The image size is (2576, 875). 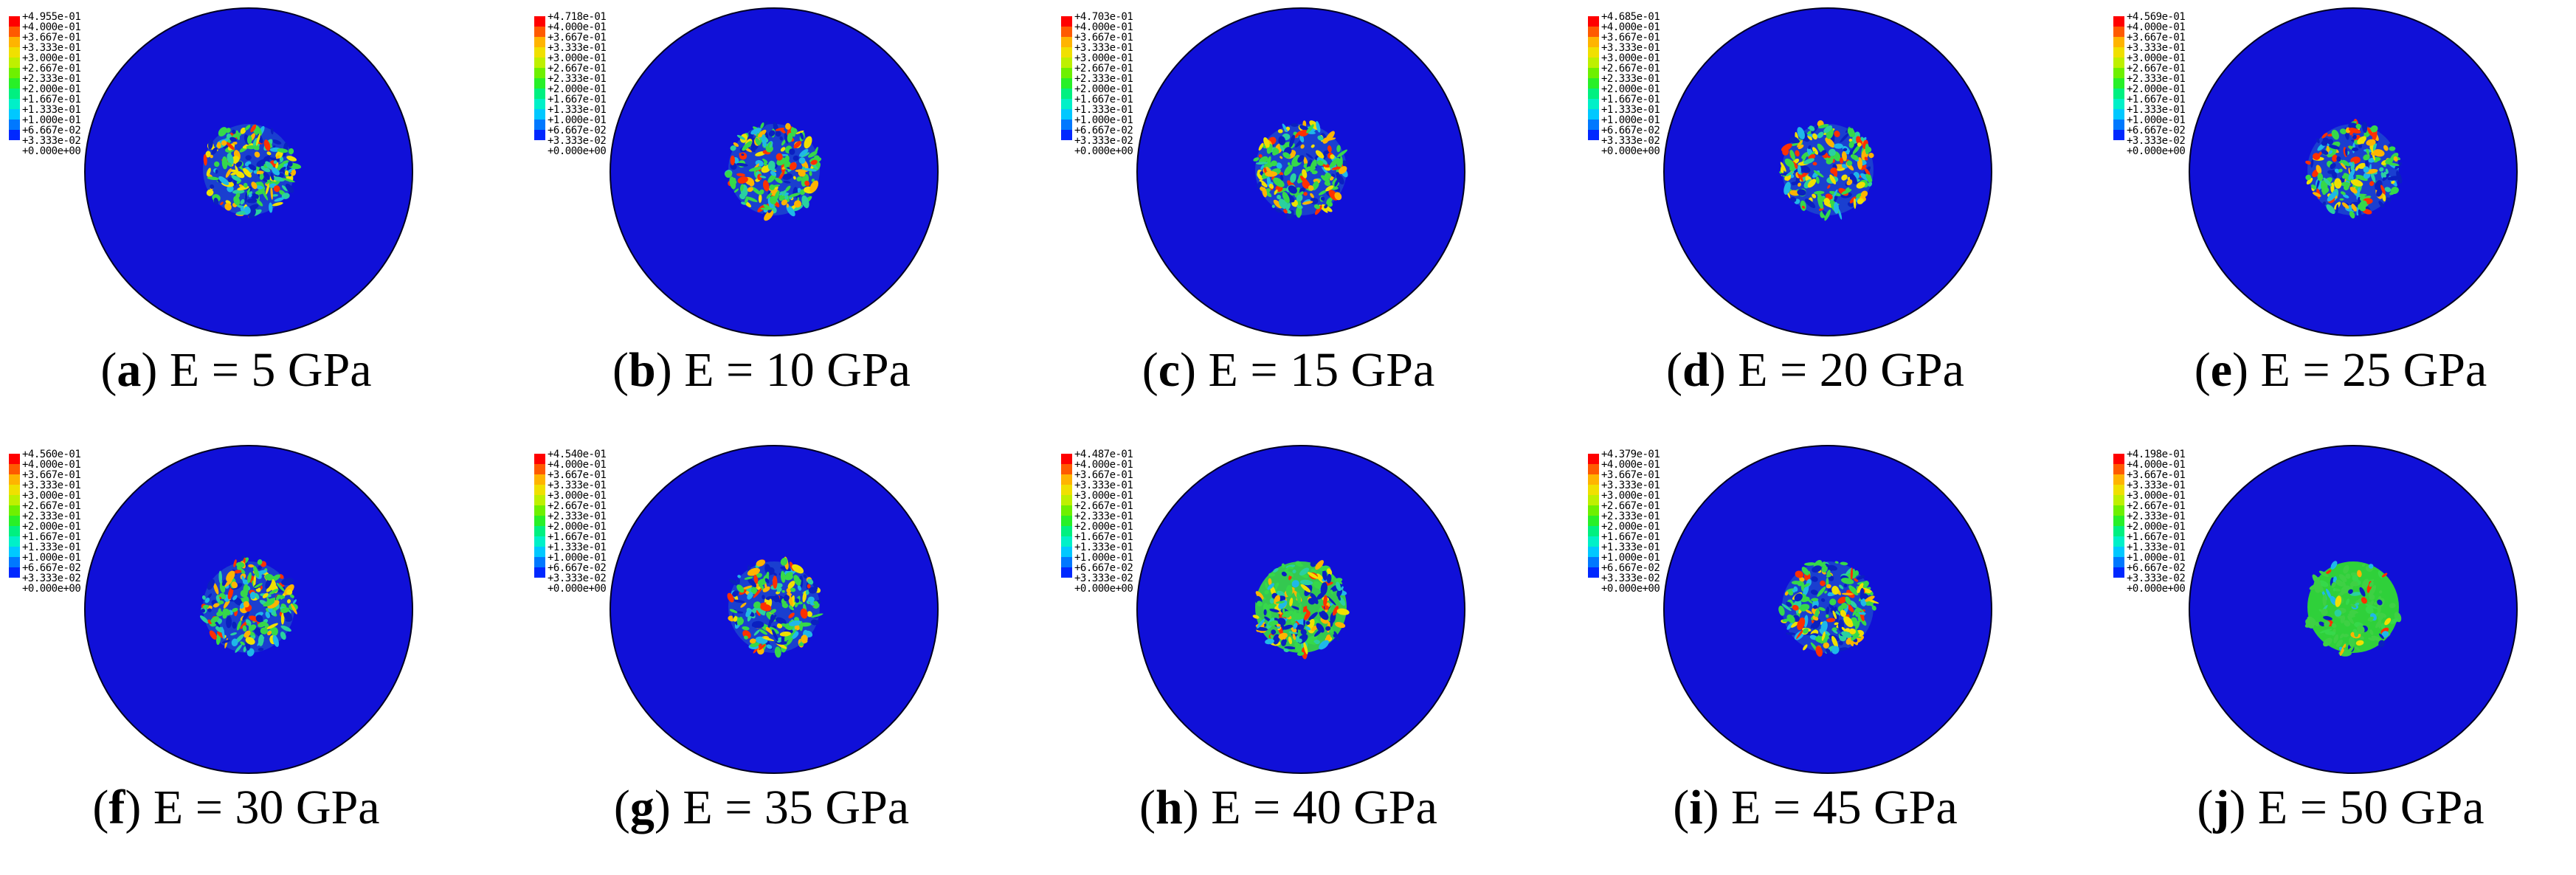 I want to click on legend-max-value: +4.198e-01, so click(x=2156, y=455).